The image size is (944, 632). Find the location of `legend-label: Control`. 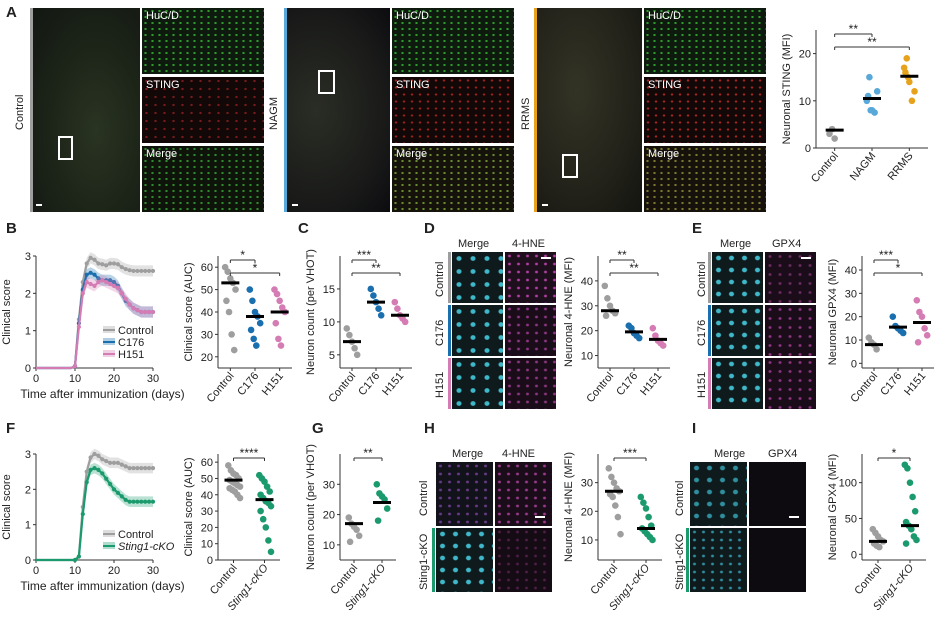

legend-label: Control is located at coordinates (135, 331).